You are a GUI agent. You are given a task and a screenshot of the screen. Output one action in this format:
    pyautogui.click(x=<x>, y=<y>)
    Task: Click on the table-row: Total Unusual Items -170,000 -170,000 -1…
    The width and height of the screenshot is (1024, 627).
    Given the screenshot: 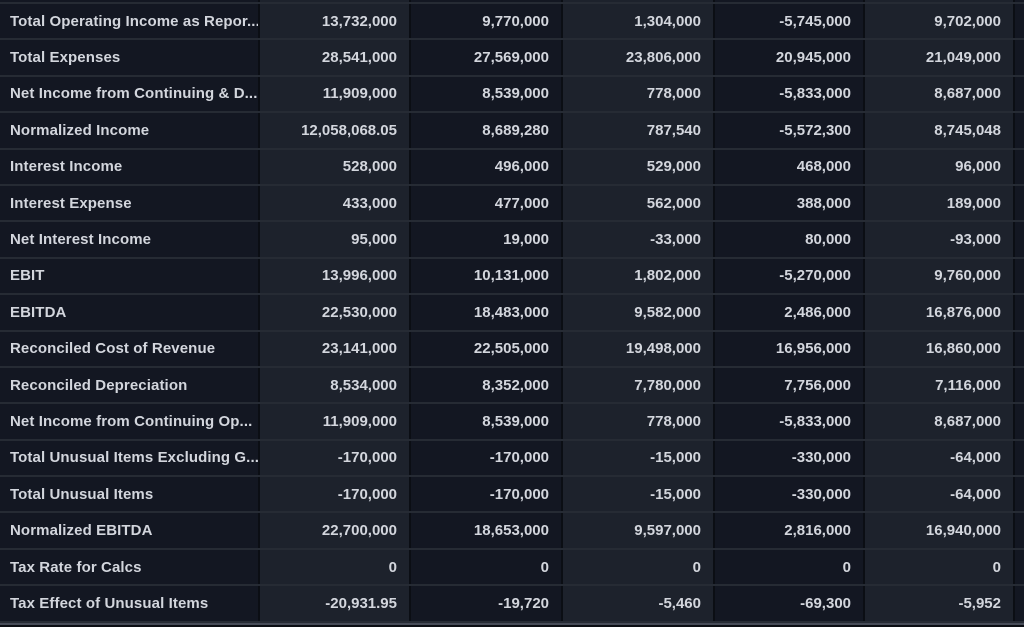 What is the action you would take?
    pyautogui.click(x=512, y=495)
    